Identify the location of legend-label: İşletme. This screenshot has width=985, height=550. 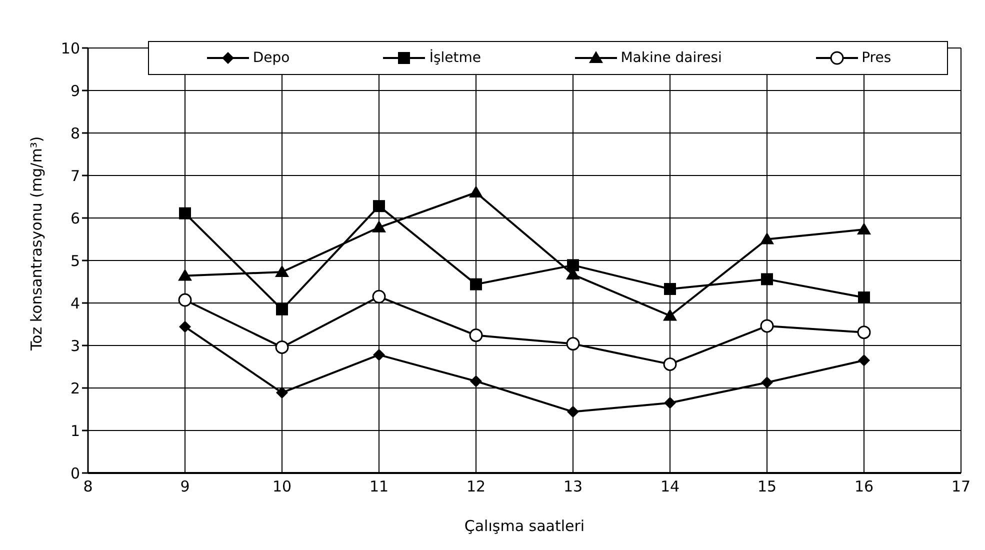
(455, 58).